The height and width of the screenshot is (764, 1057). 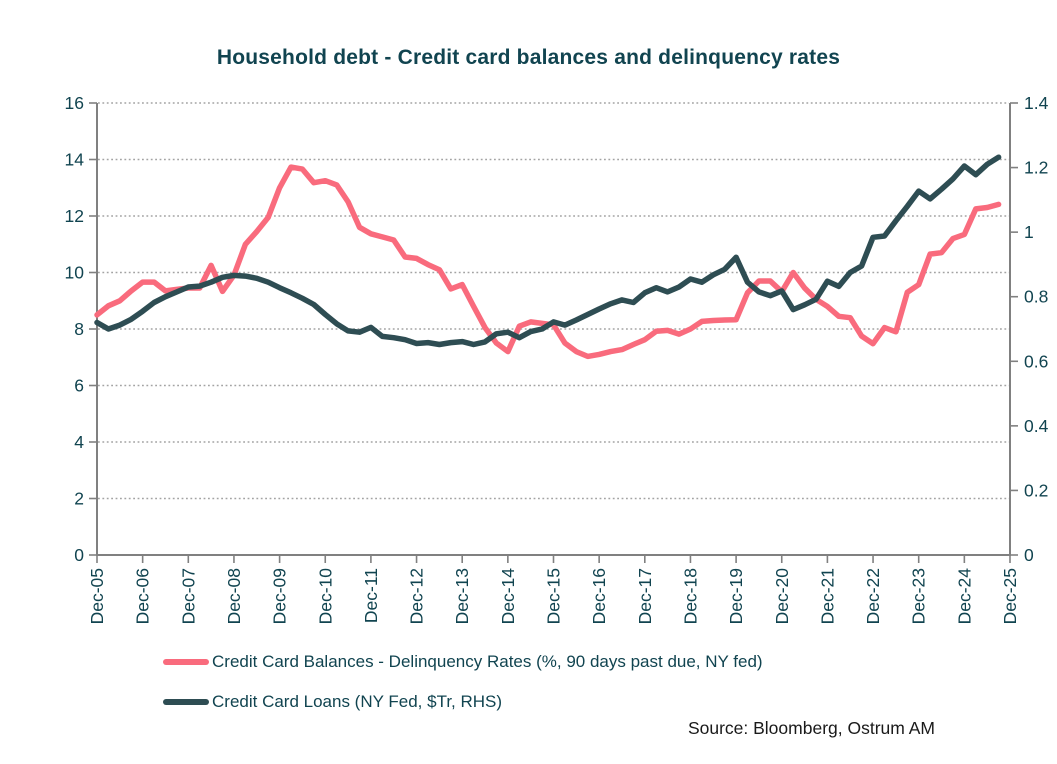 I want to click on x-tick-label: Dec-11, so click(x=371, y=595).